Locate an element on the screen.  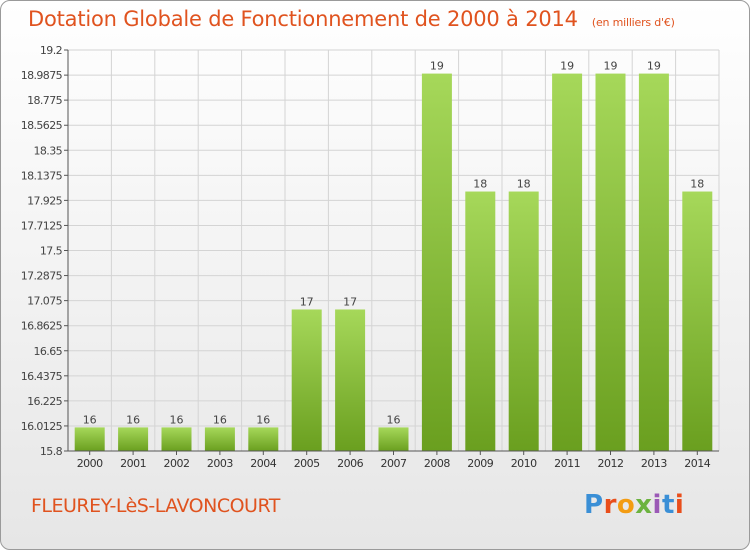
chart-subtitle: (en milliers d'€) is located at coordinates (633, 22).